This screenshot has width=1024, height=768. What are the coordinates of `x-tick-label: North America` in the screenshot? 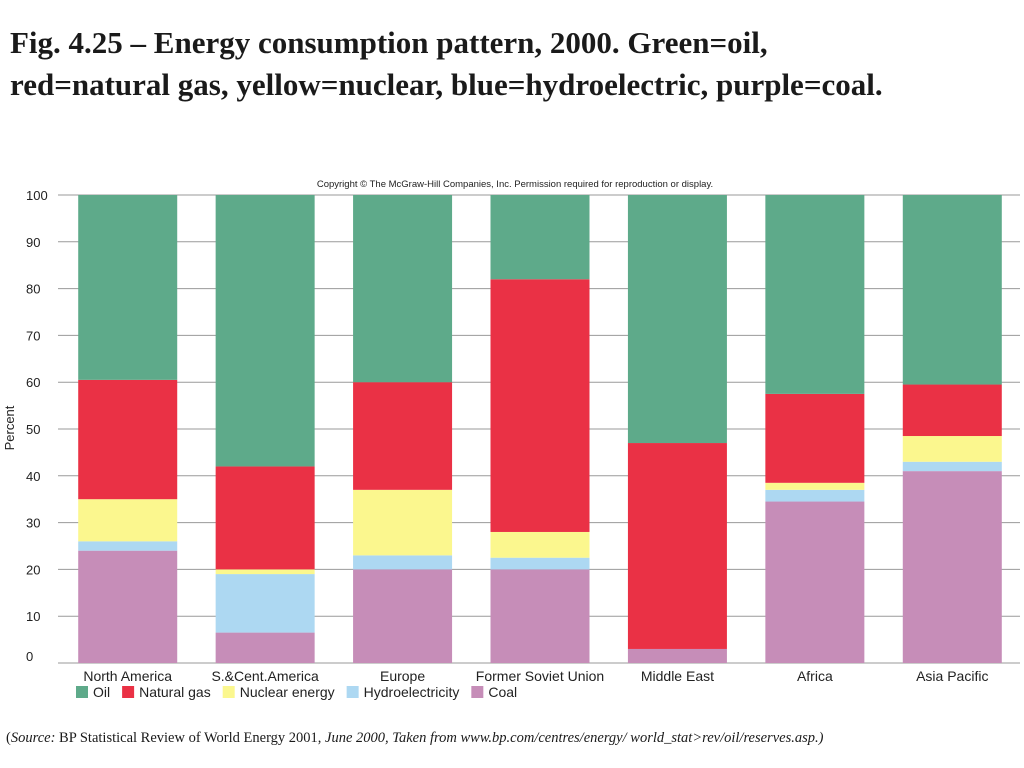 It's located at (127, 676).